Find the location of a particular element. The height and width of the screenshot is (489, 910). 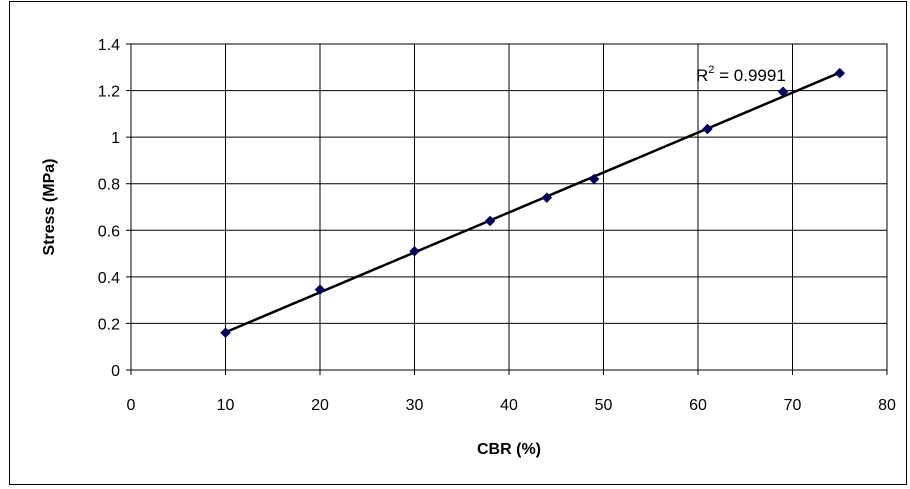

r-squared-label: R is located at coordinates (702, 75).